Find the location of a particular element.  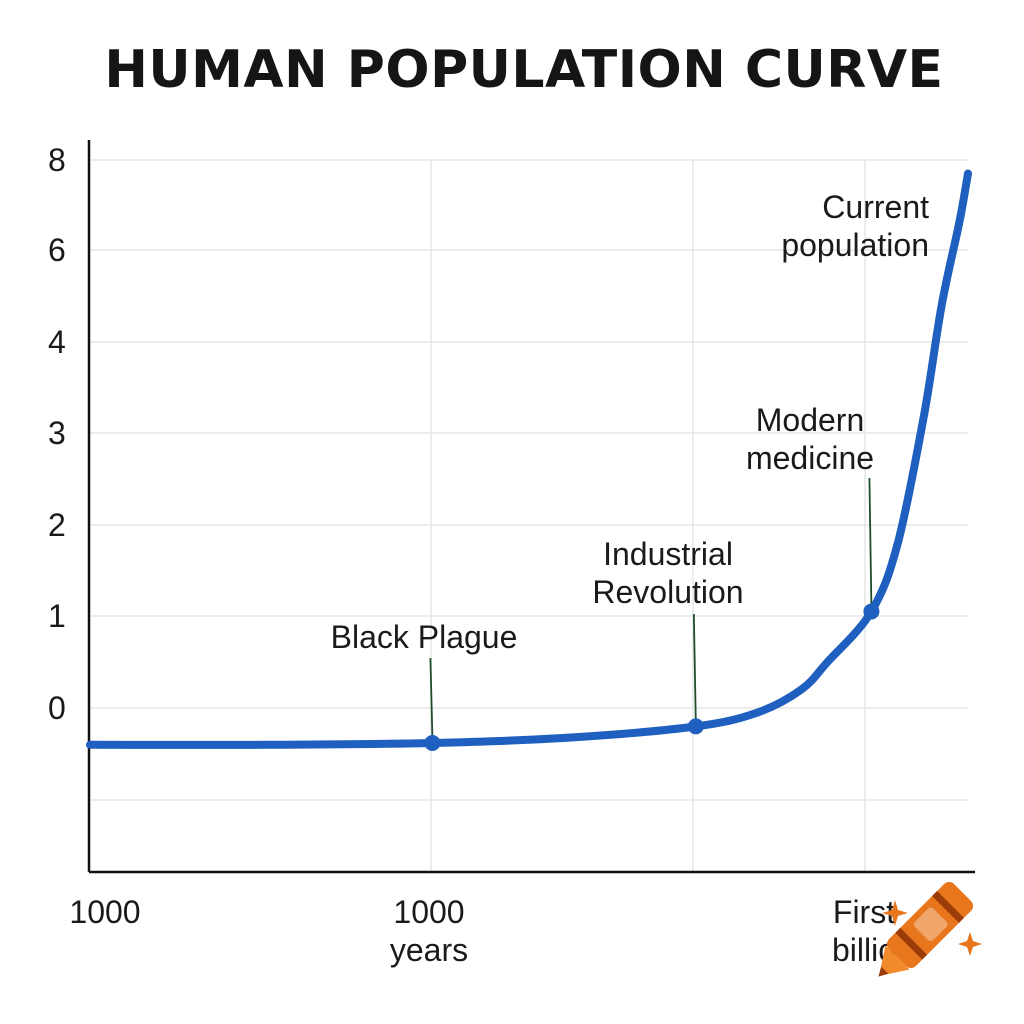

y-tick-label: 6 is located at coordinates (57, 250).